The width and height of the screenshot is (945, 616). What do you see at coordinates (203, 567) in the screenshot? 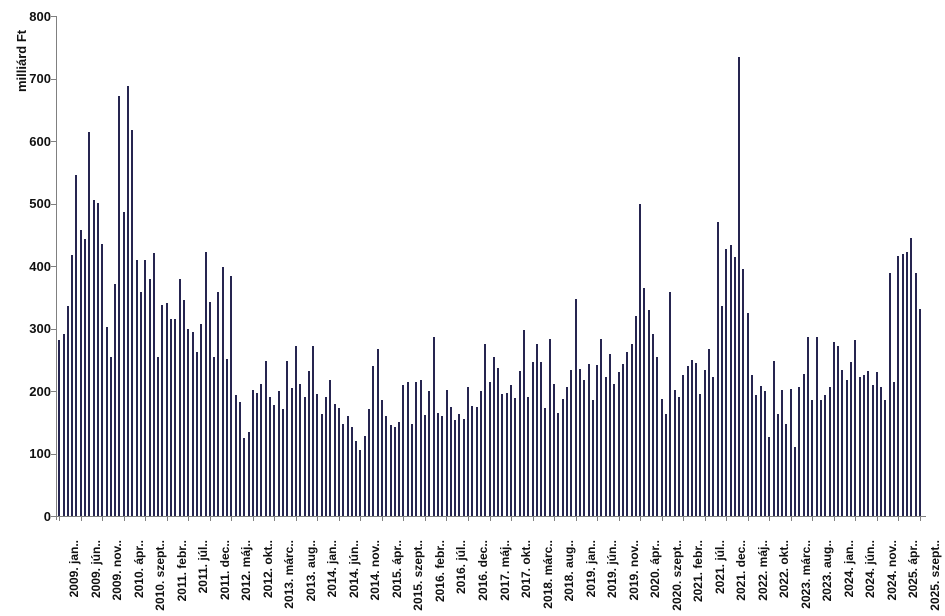
I see `x-tick-label: 2011. júl..` at bounding box center [203, 567].